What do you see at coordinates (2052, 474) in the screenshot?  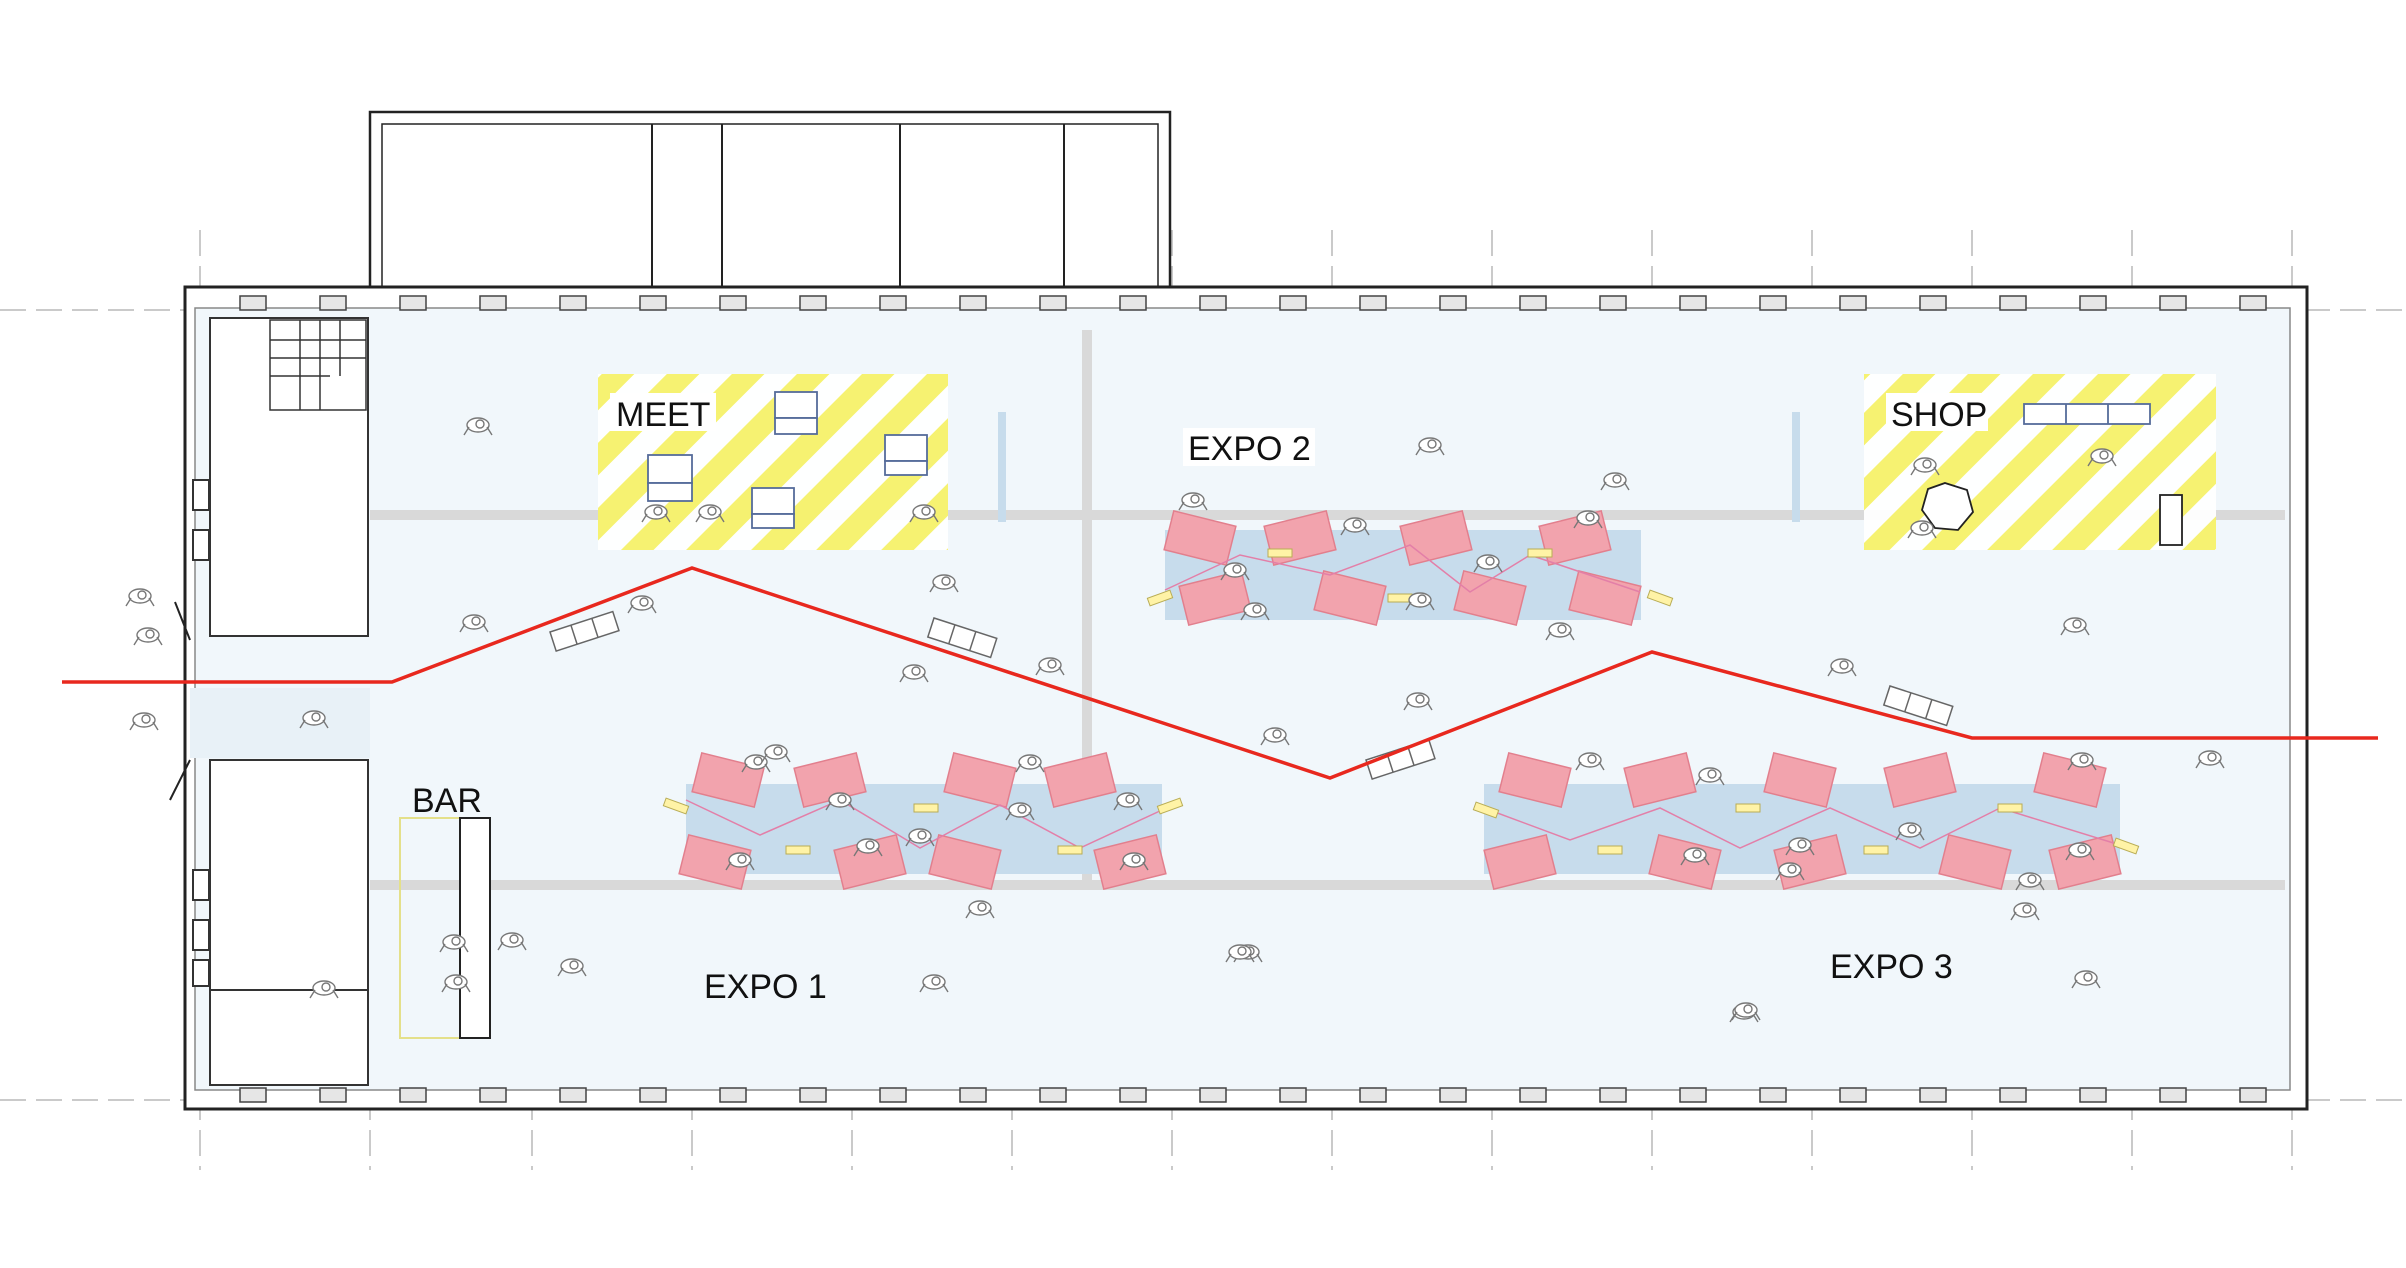 I see `shop-fixtures` at bounding box center [2052, 474].